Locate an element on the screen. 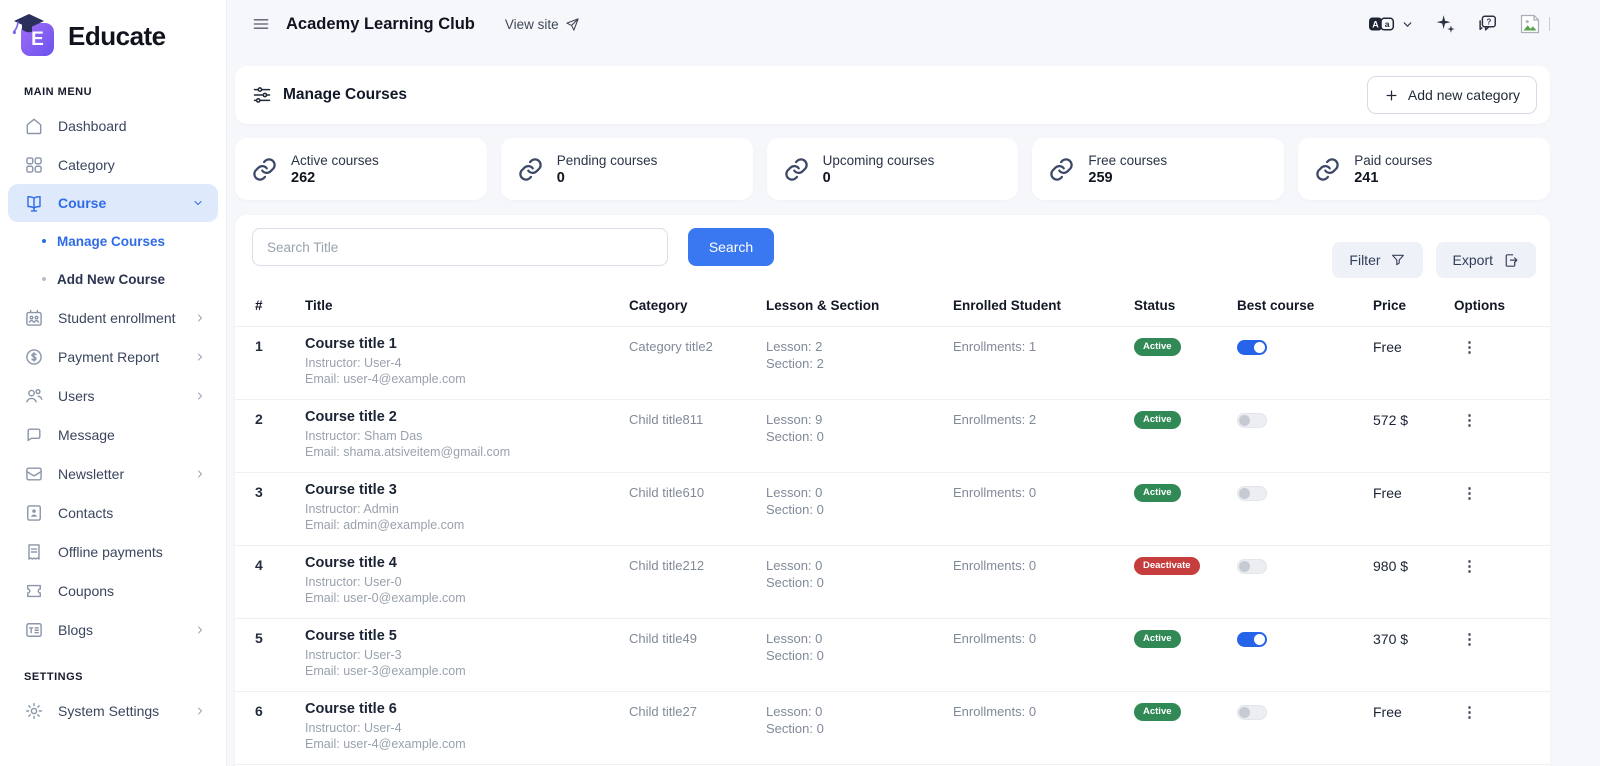  link-icon is located at coordinates (264, 169).